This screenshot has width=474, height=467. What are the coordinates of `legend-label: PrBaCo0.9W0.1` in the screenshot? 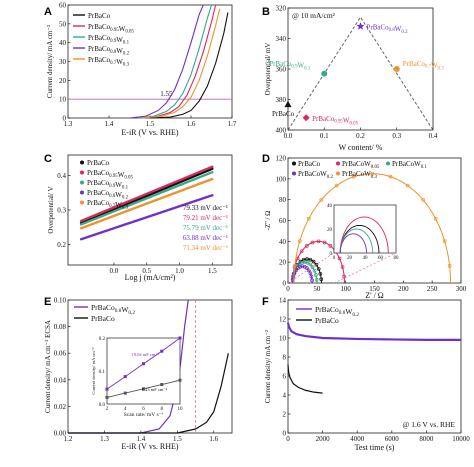 It's located at (109, 40).